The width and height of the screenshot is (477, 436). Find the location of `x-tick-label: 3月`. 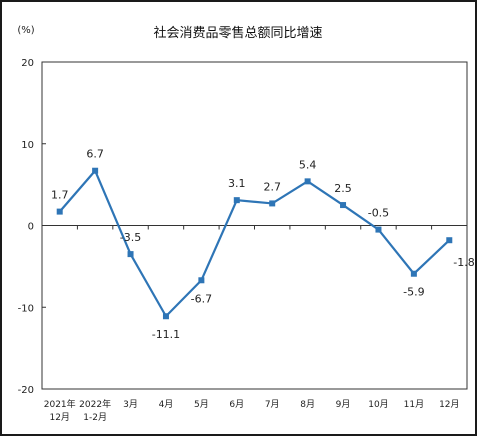

x-tick-label: 3月 is located at coordinates (130, 404).